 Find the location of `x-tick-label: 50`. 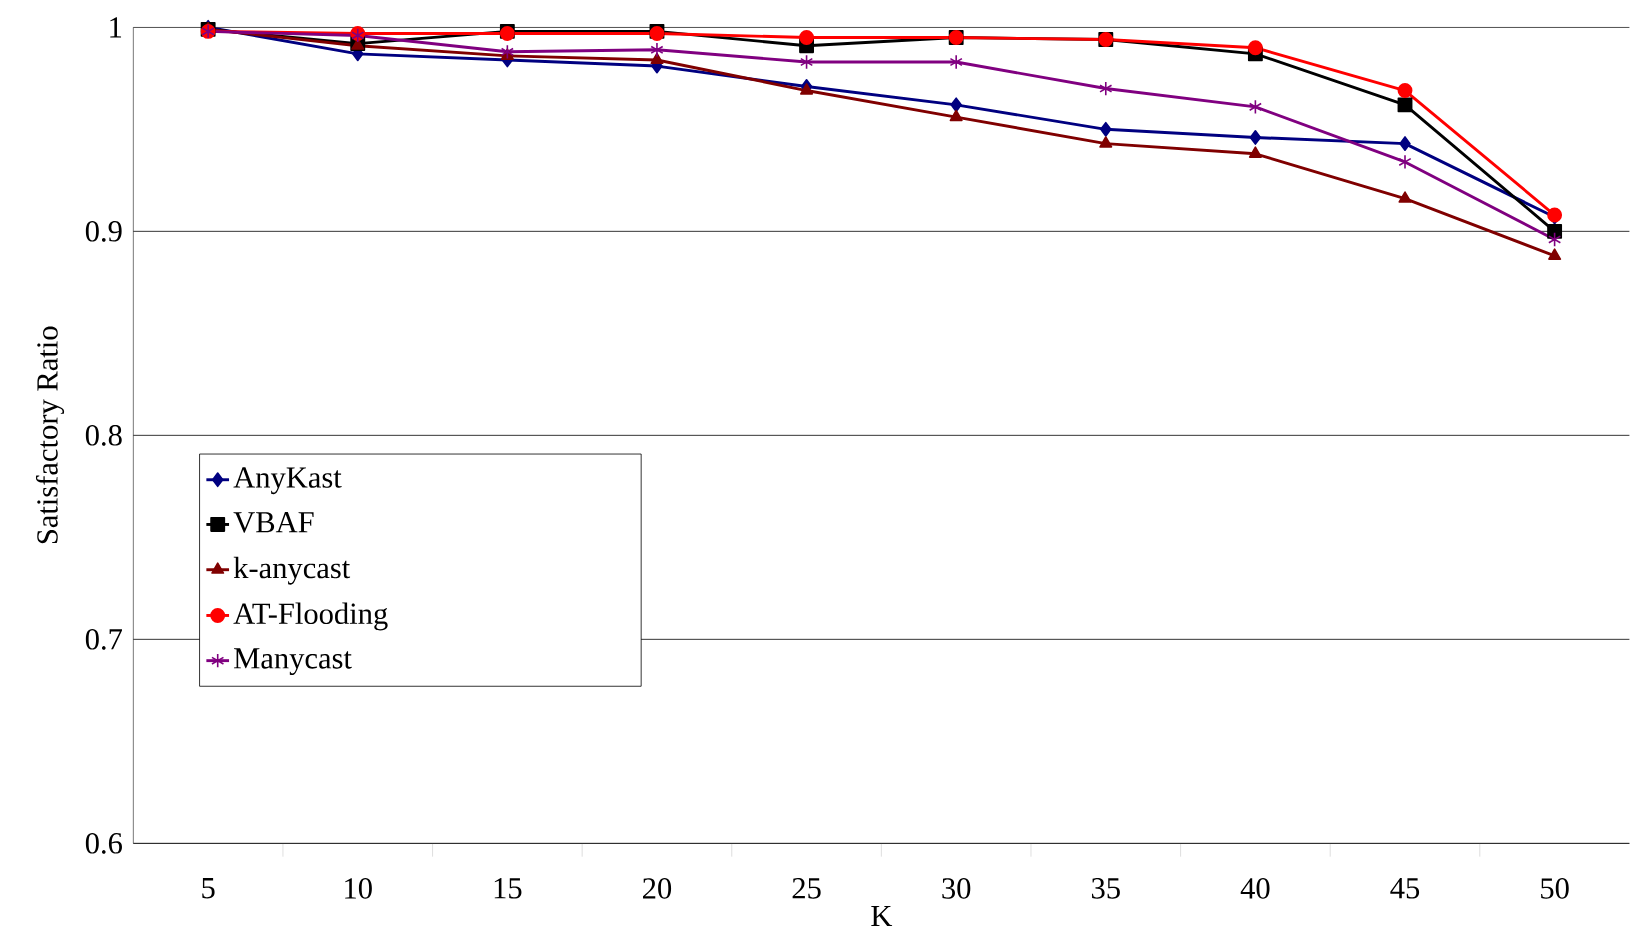

x-tick-label: 50 is located at coordinates (1555, 888).